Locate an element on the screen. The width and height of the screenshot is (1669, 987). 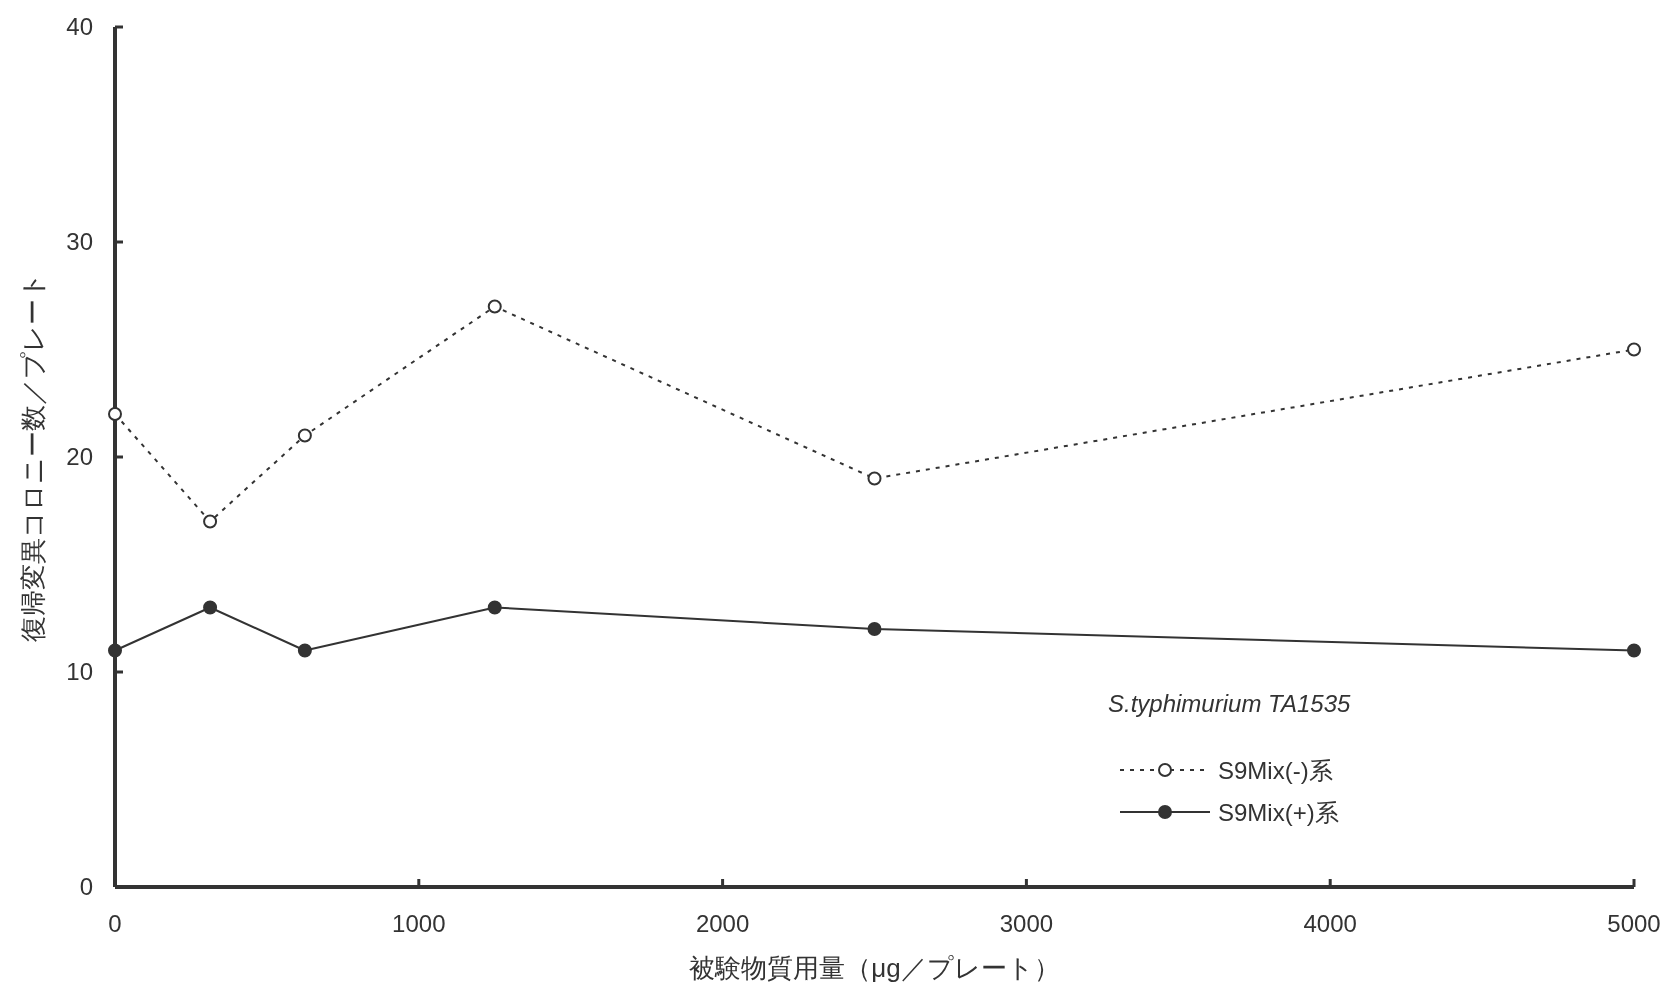
y-tick-label: 40 is located at coordinates (79, 26).